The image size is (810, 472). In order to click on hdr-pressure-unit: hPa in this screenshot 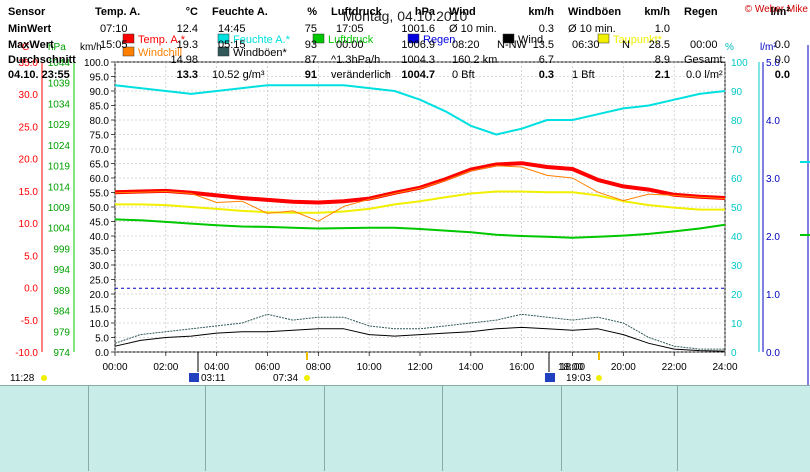, I will do `click(424, 12)`.